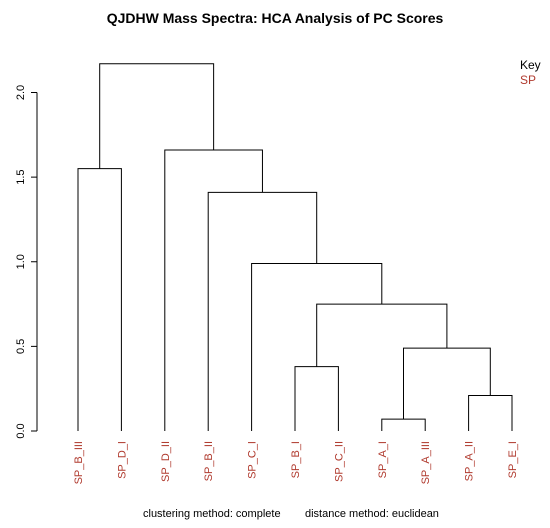  I want to click on y-axis: 0.0 0.5 1.0 1.5 2.0, so click(26, 262).